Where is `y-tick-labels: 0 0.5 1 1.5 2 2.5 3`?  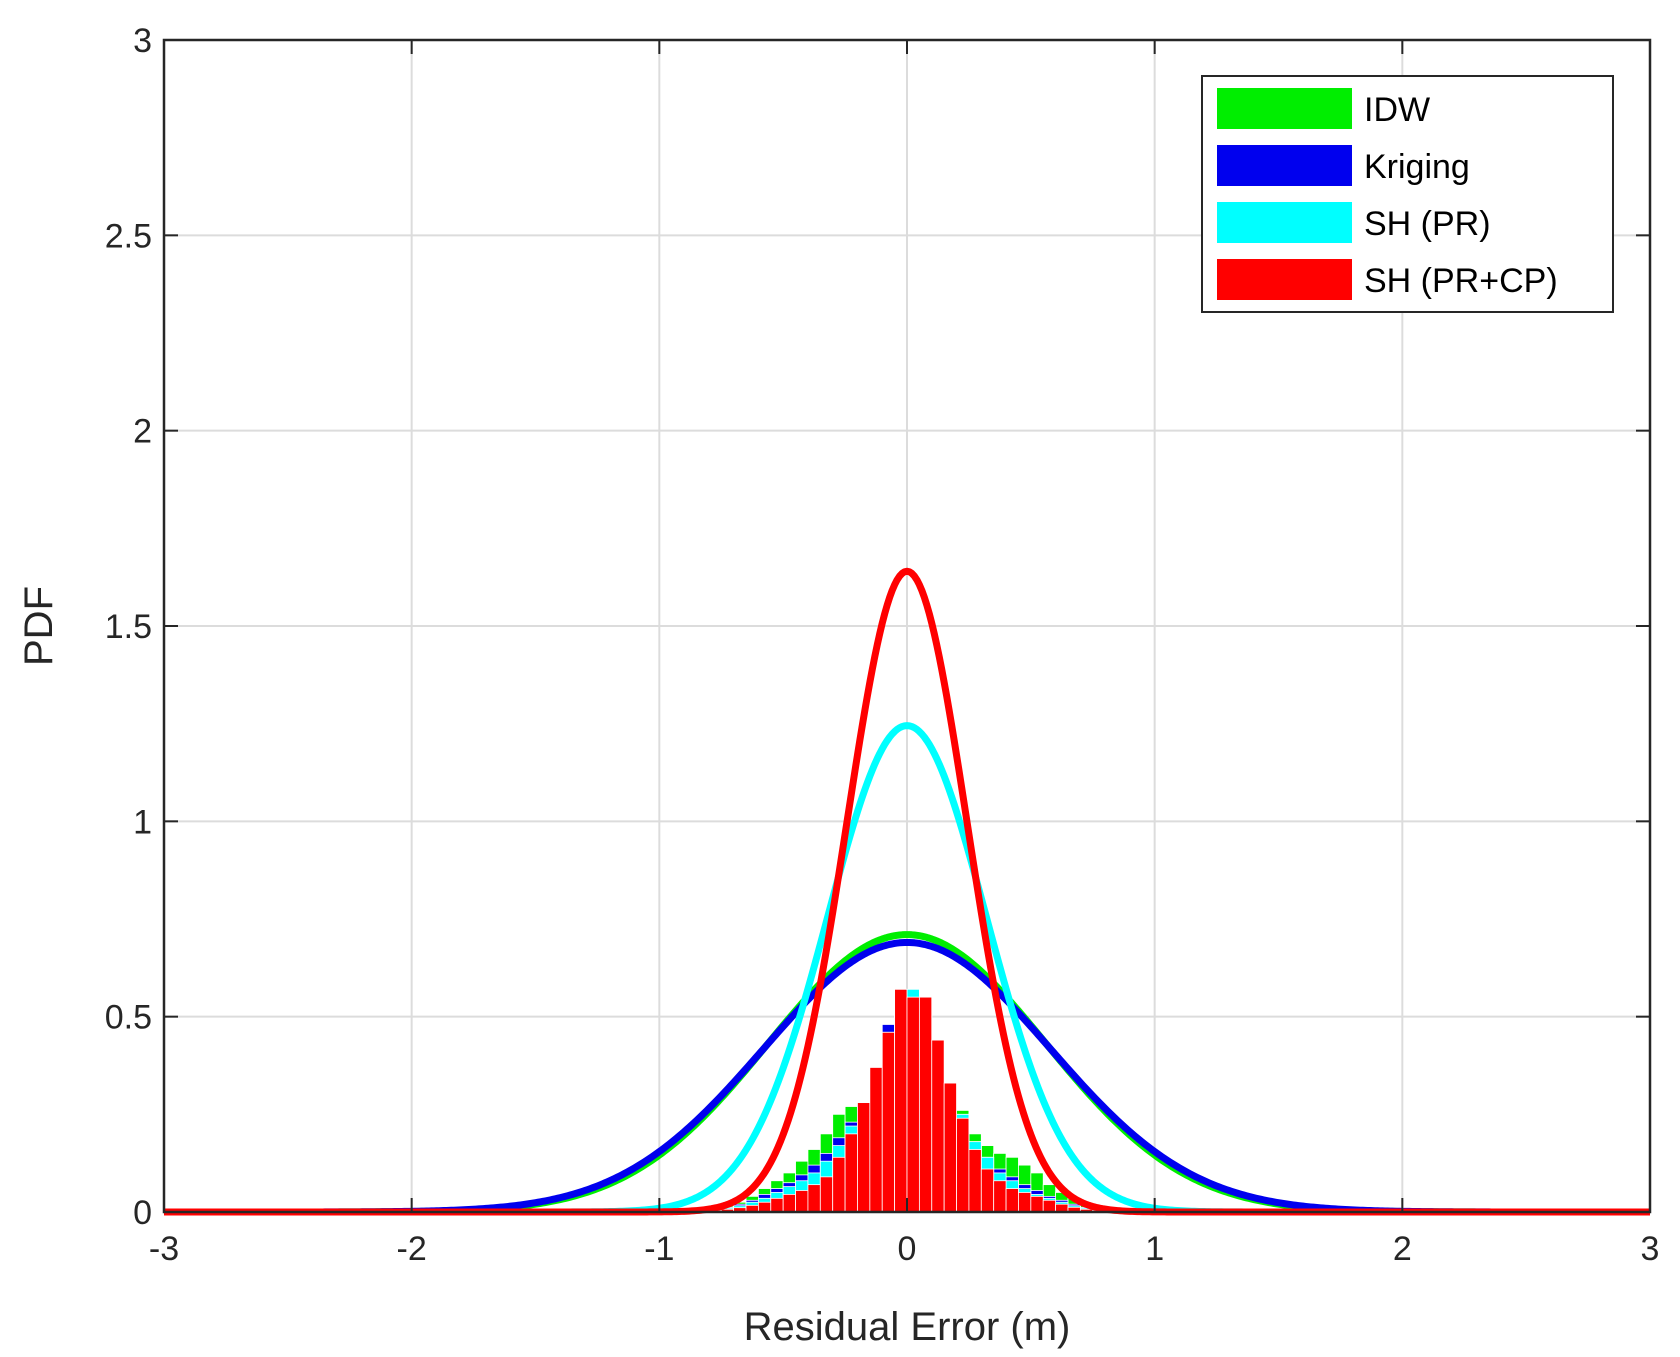 y-tick-labels: 0 0.5 1 1.5 2 2.5 3 is located at coordinates (128, 627).